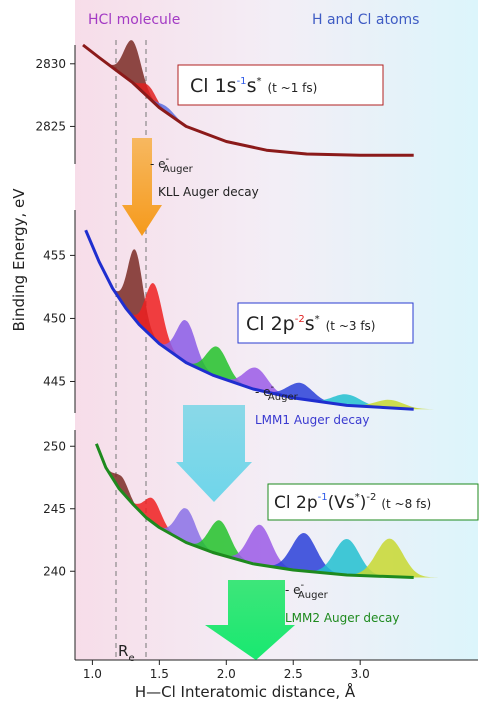  I want to click on re-text: e, so click(131, 658).